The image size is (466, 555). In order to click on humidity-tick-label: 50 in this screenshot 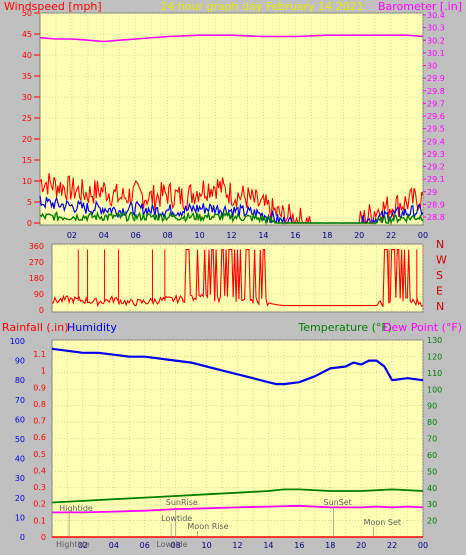, I will do `click(20, 439)`.